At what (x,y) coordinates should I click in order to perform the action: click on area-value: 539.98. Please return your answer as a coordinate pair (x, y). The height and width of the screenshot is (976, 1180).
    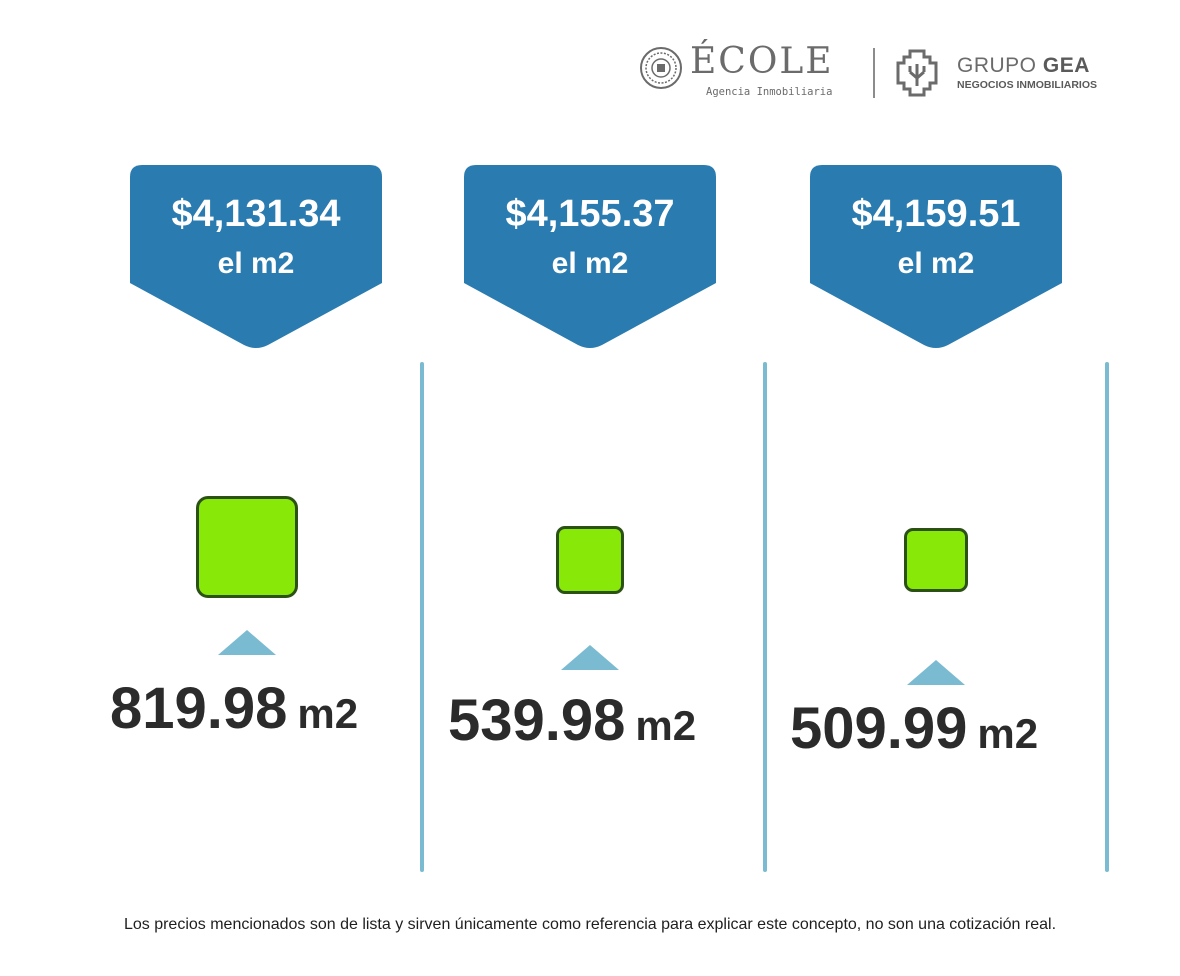
    Looking at the image, I should click on (537, 720).